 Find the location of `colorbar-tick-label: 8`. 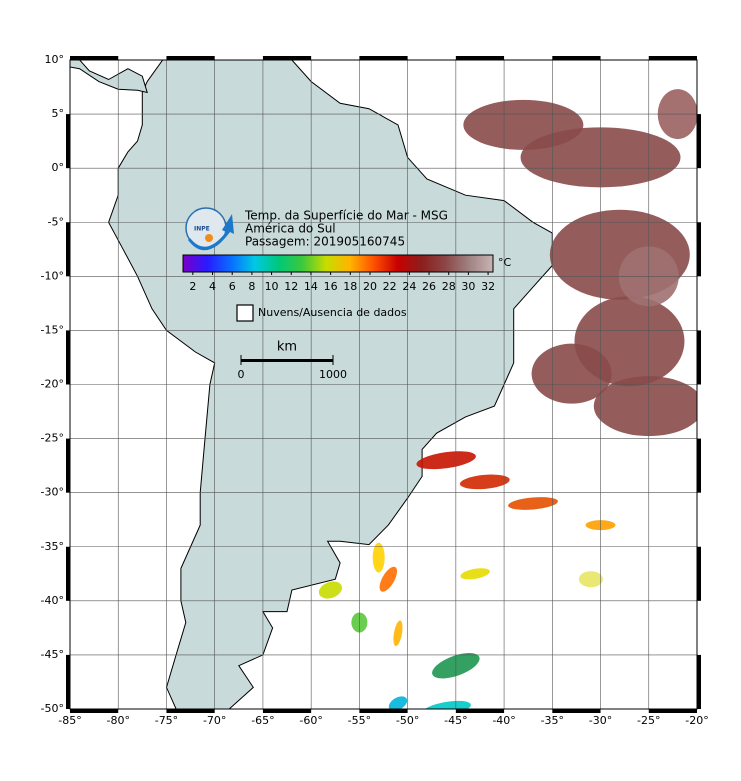

colorbar-tick-label: 8 is located at coordinates (251, 286).